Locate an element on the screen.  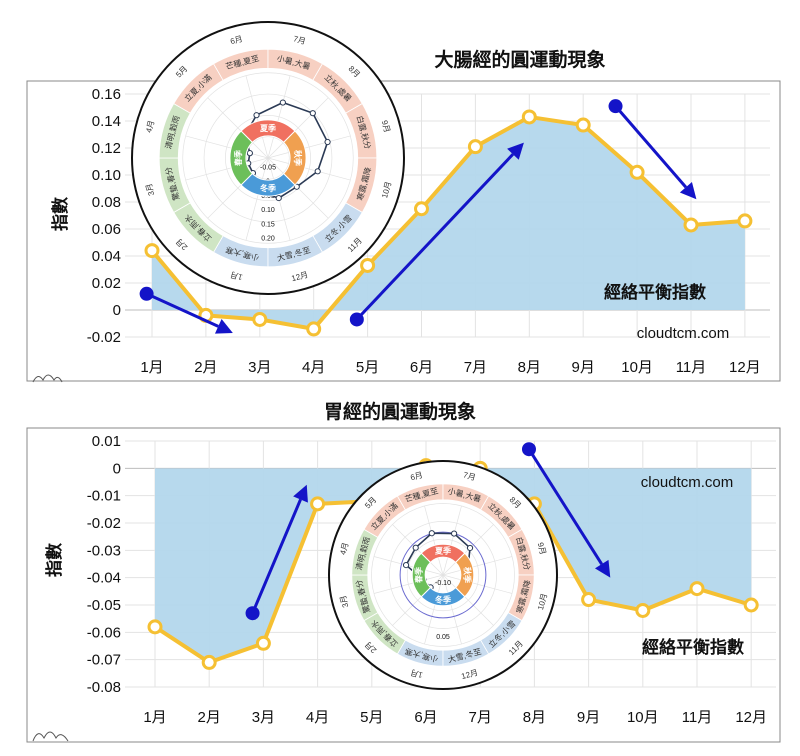
radial-tick-label: -0.10 is located at coordinates (443, 583).